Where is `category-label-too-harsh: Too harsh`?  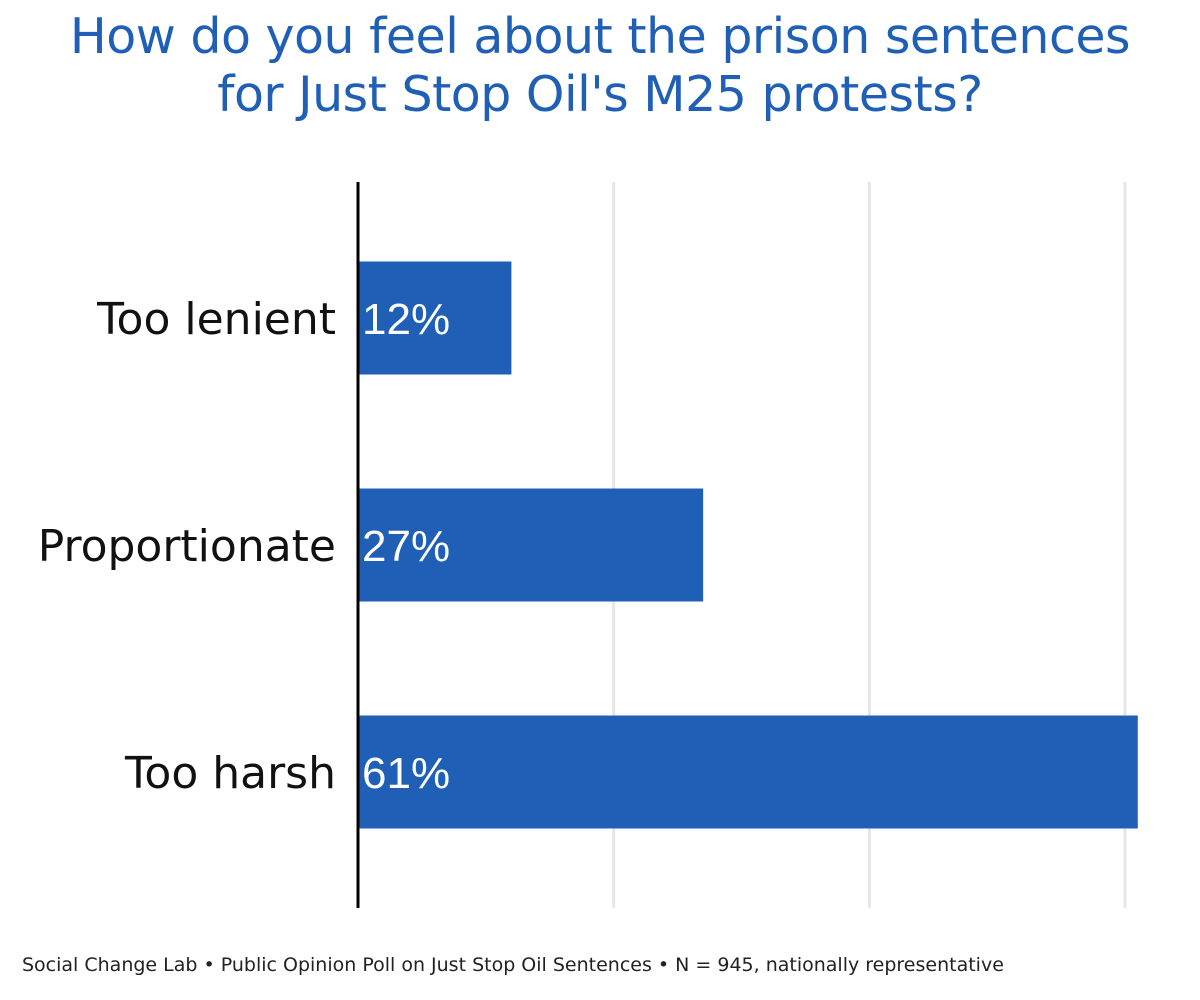
category-label-too-harsh: Too harsh is located at coordinates (230, 773).